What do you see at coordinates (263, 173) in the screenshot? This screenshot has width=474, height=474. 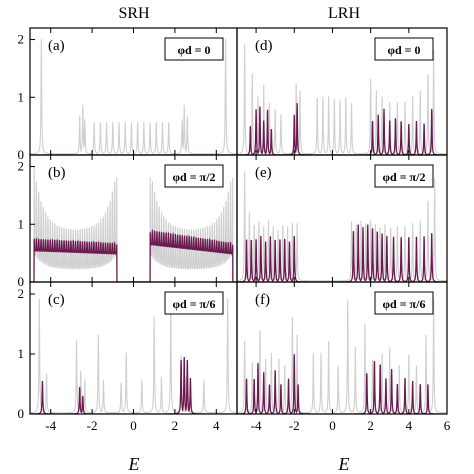 I see `panel-label: (e)` at bounding box center [263, 173].